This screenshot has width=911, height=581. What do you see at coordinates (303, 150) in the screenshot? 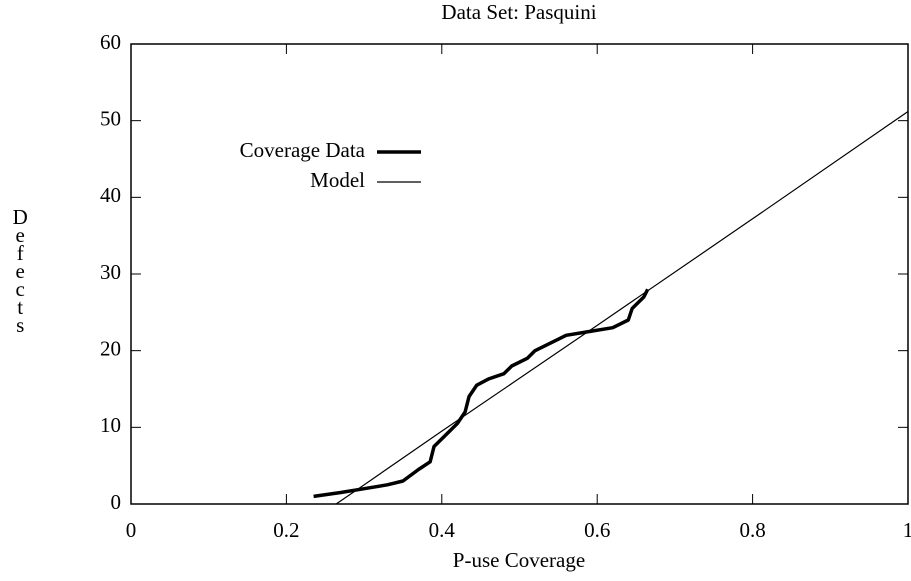
I see `legend-label: Coverage Data` at bounding box center [303, 150].